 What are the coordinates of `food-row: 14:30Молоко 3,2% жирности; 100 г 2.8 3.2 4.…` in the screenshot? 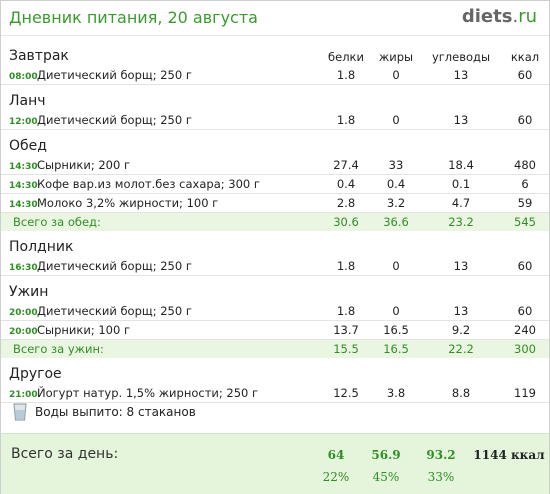 It's located at (275, 203).